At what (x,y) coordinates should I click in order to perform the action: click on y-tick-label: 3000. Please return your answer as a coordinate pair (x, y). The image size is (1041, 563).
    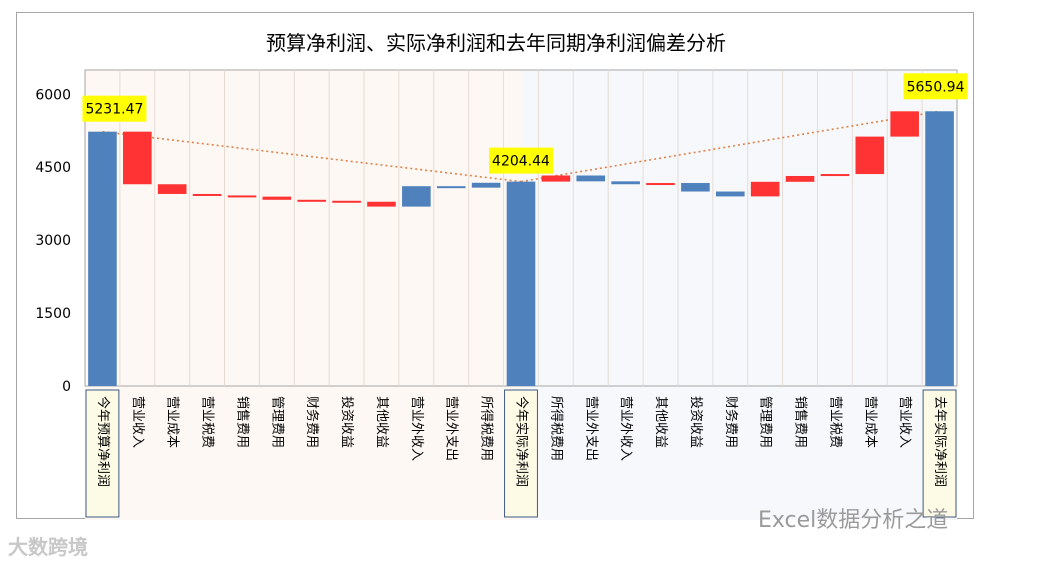
    Looking at the image, I should click on (53, 241).